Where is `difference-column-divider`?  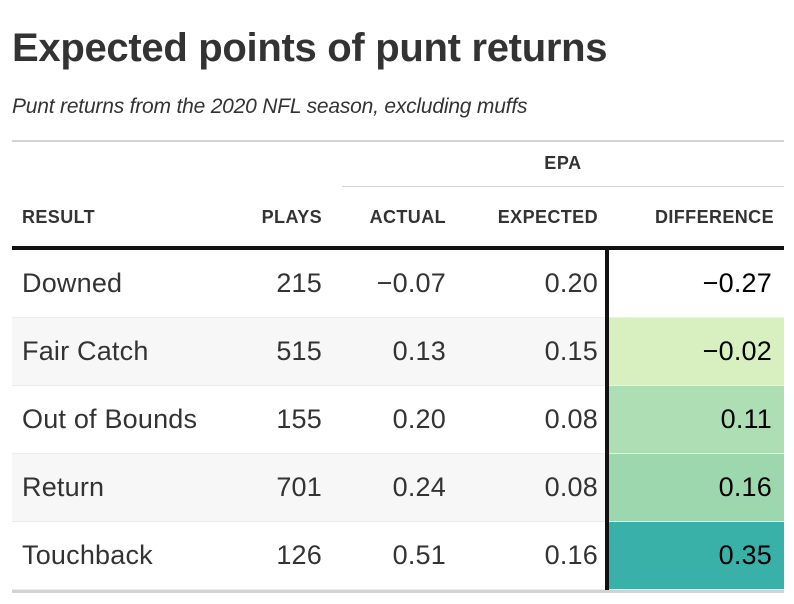 difference-column-divider is located at coordinates (607, 420).